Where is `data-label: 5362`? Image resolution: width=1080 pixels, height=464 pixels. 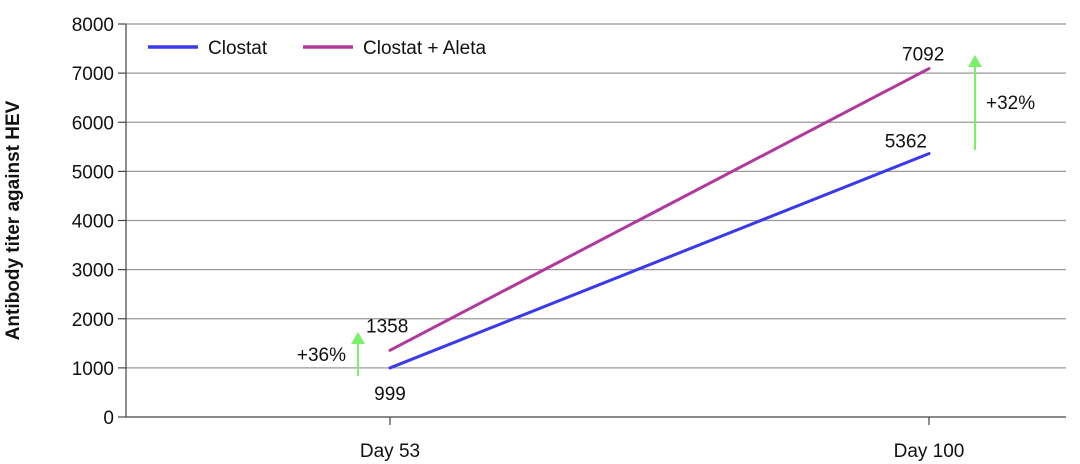 data-label: 5362 is located at coordinates (906, 142).